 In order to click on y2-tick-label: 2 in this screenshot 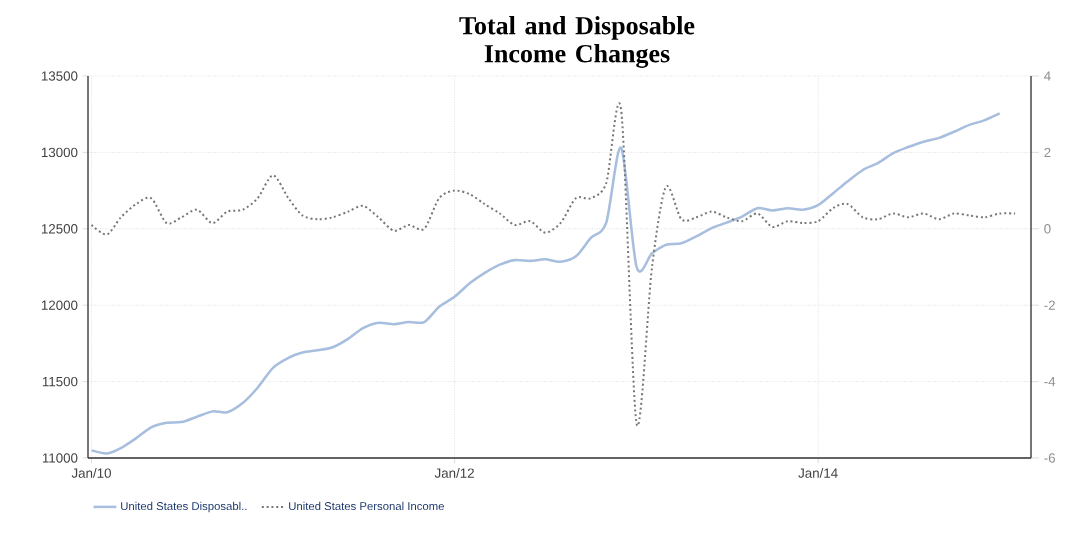, I will do `click(1047, 152)`.